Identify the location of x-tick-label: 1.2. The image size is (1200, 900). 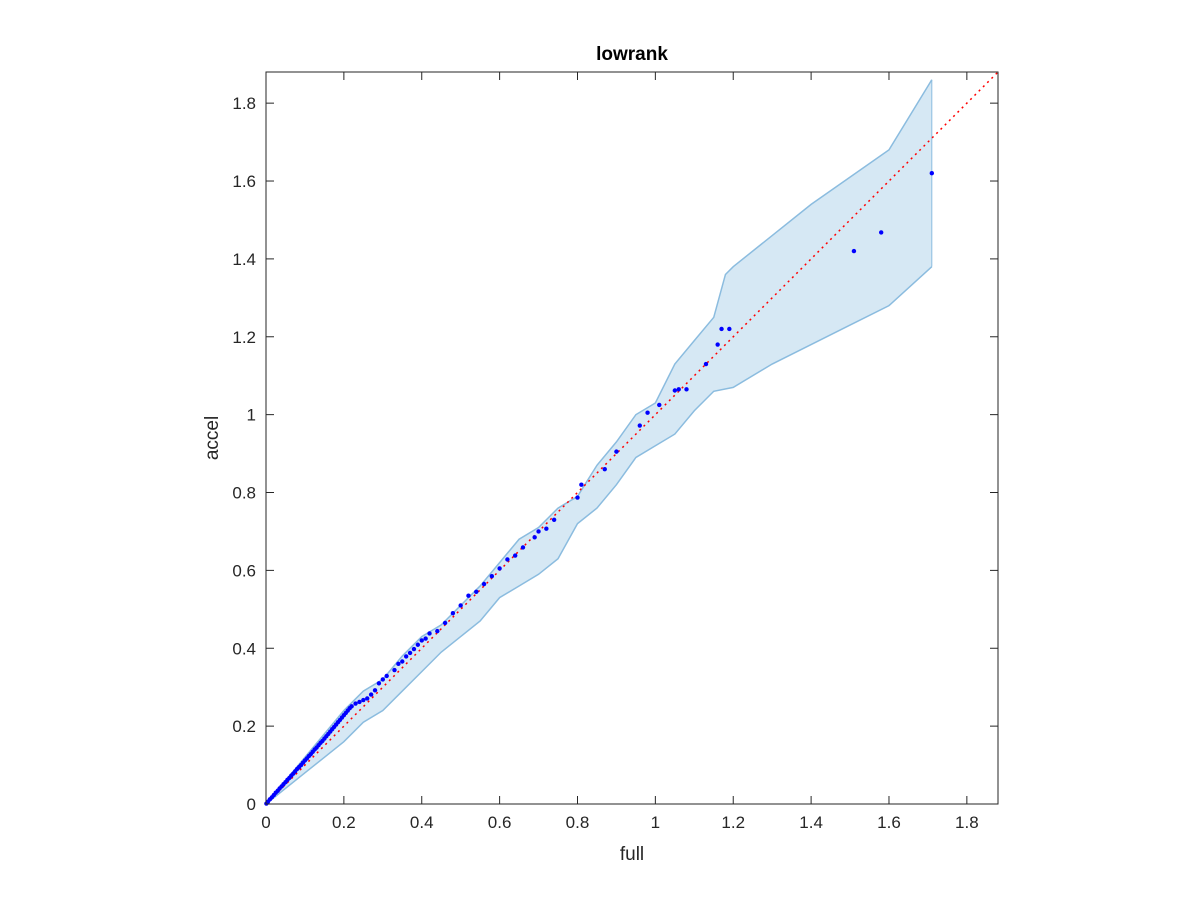
(733, 822).